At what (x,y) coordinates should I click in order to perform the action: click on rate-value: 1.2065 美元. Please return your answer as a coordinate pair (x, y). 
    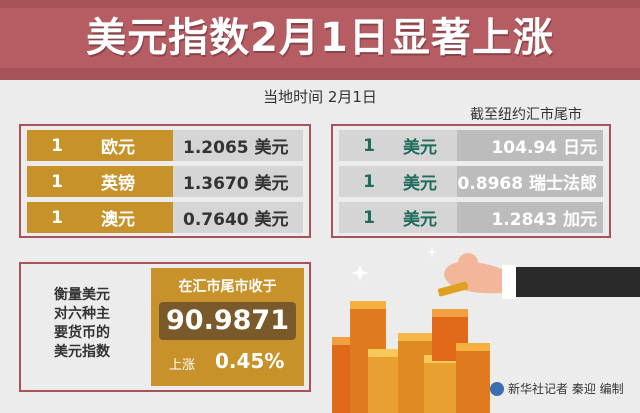
    Looking at the image, I should click on (238, 145).